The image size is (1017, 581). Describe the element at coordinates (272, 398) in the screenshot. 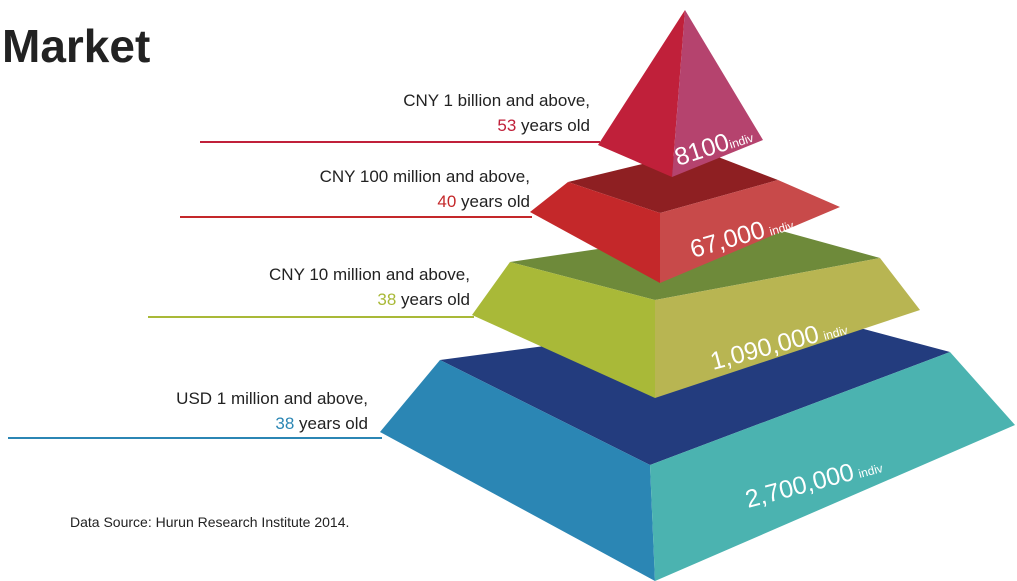

I see `tier-label: USD 1 million and above,` at that location.